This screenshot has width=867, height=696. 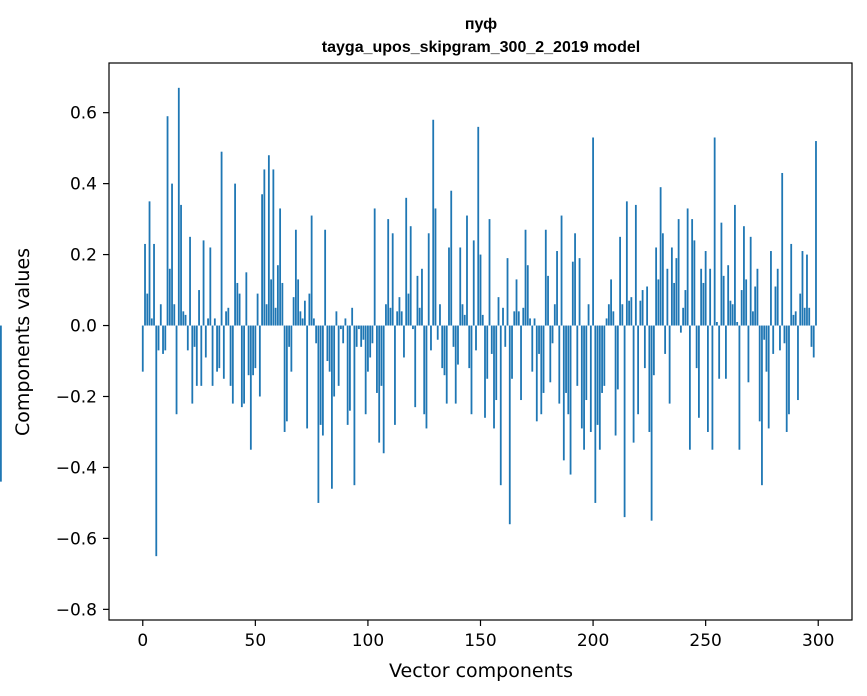 I want to click on x-tick-label: 150, so click(x=480, y=641).